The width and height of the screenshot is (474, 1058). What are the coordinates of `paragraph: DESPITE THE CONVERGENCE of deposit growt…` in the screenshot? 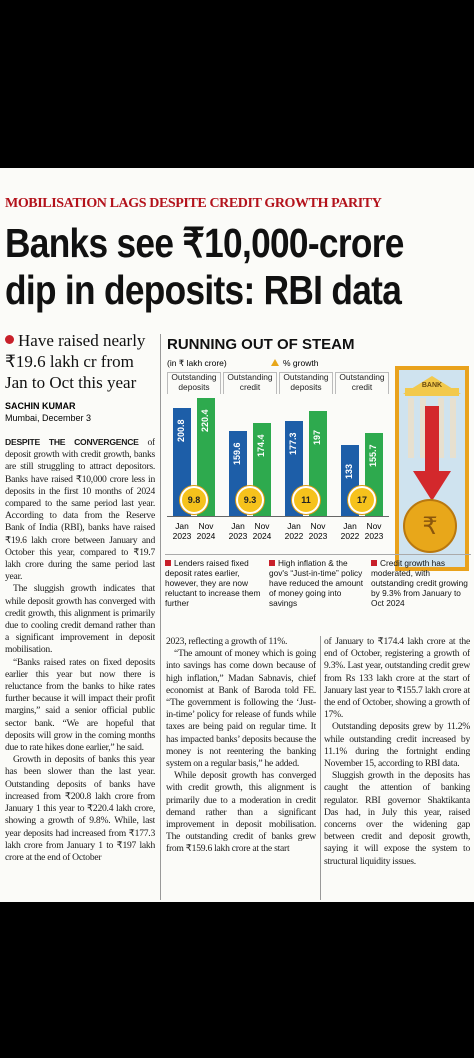 It's located at (80, 509).